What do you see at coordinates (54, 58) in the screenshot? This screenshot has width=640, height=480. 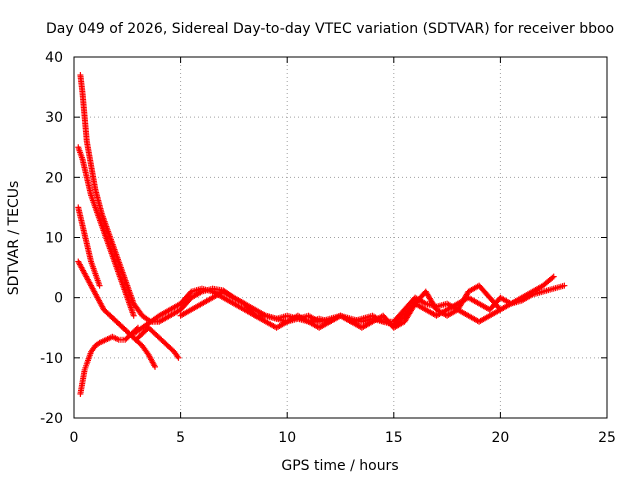 I see `y-tick-label: 40` at bounding box center [54, 58].